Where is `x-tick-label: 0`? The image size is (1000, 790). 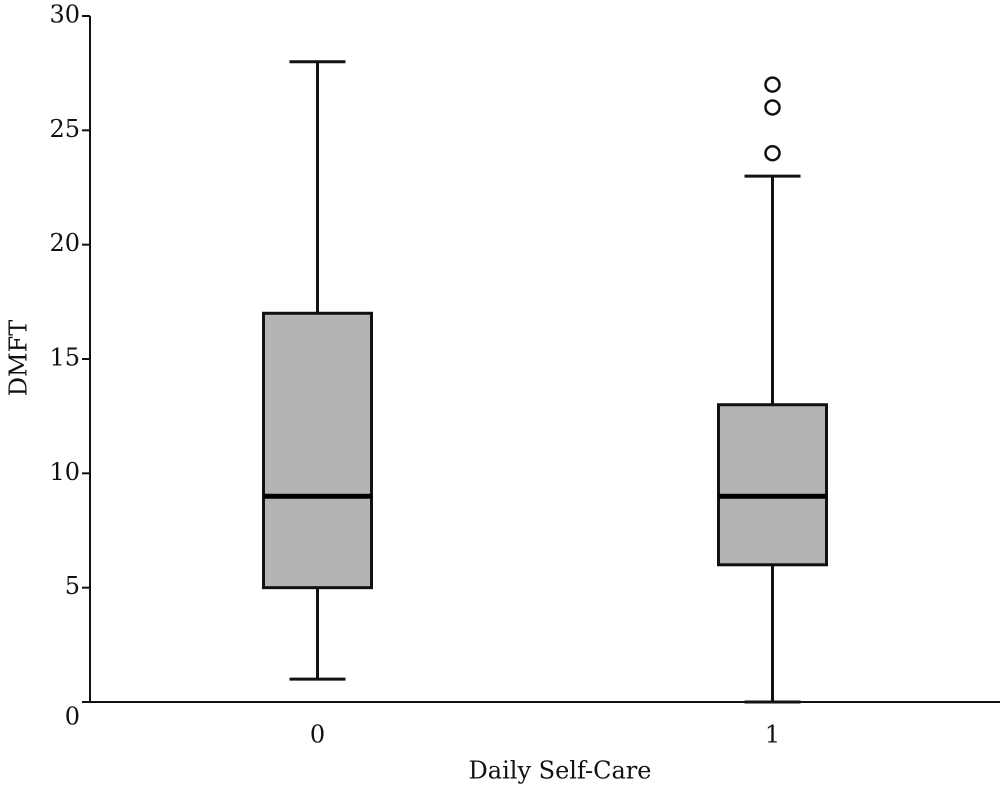 x-tick-label: 0 is located at coordinates (317, 735).